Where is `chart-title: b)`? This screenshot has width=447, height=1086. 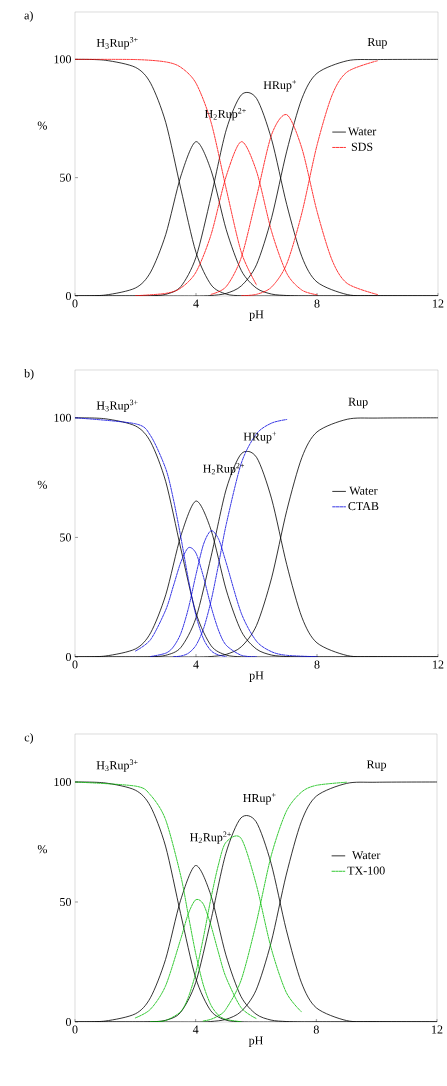 chart-title: b) is located at coordinates (29, 374).